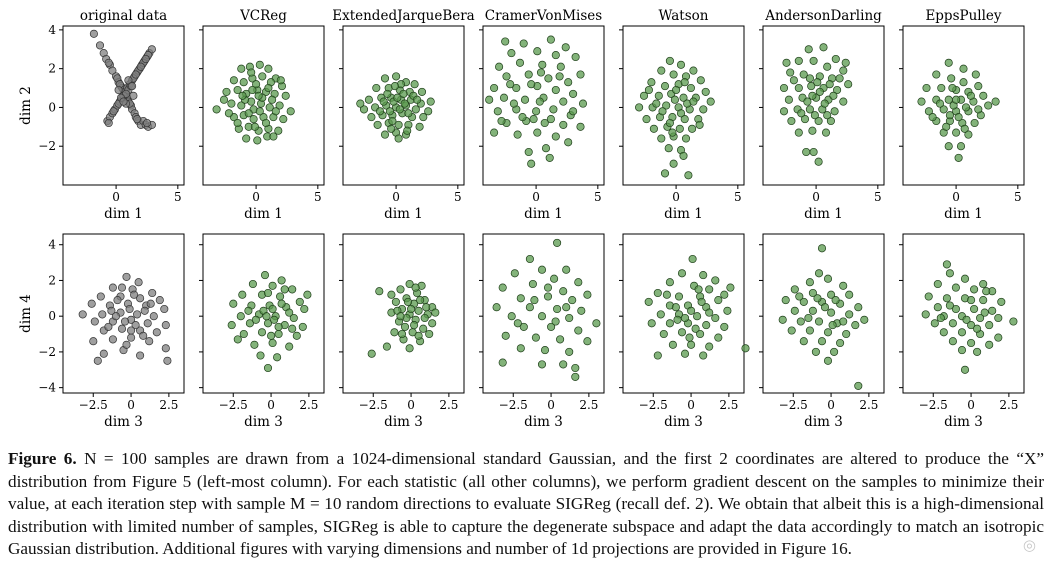  I want to click on x-tick-label: 5, so click(878, 197).